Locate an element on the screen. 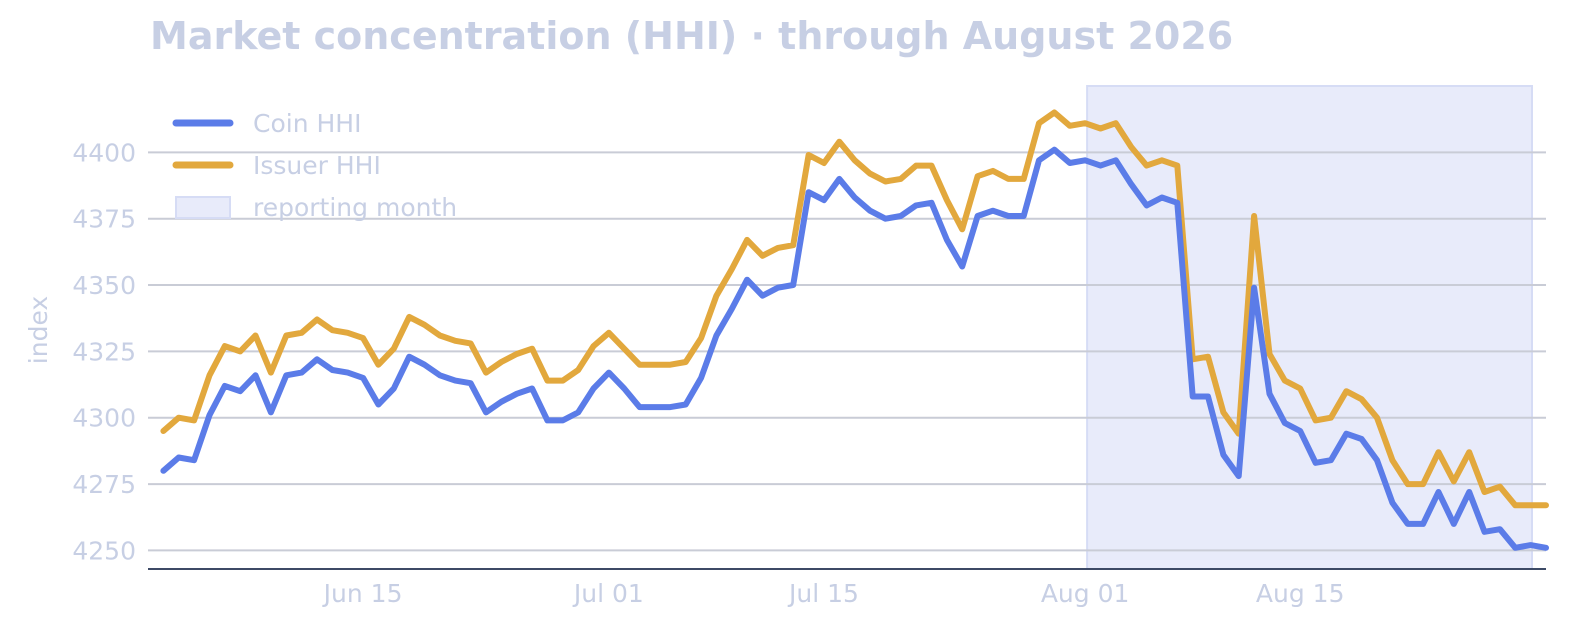 This screenshot has width=1588, height=641. y-tick-label: 4400 is located at coordinates (104, 152).